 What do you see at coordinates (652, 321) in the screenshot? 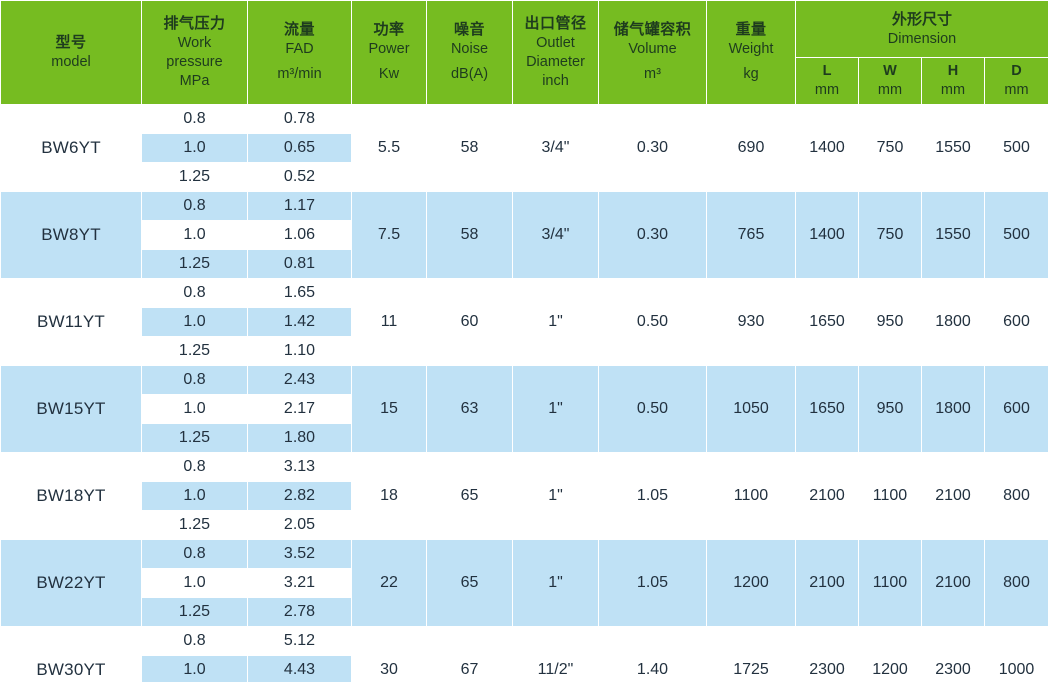
I see `cell-volume: 0.50` at bounding box center [652, 321].